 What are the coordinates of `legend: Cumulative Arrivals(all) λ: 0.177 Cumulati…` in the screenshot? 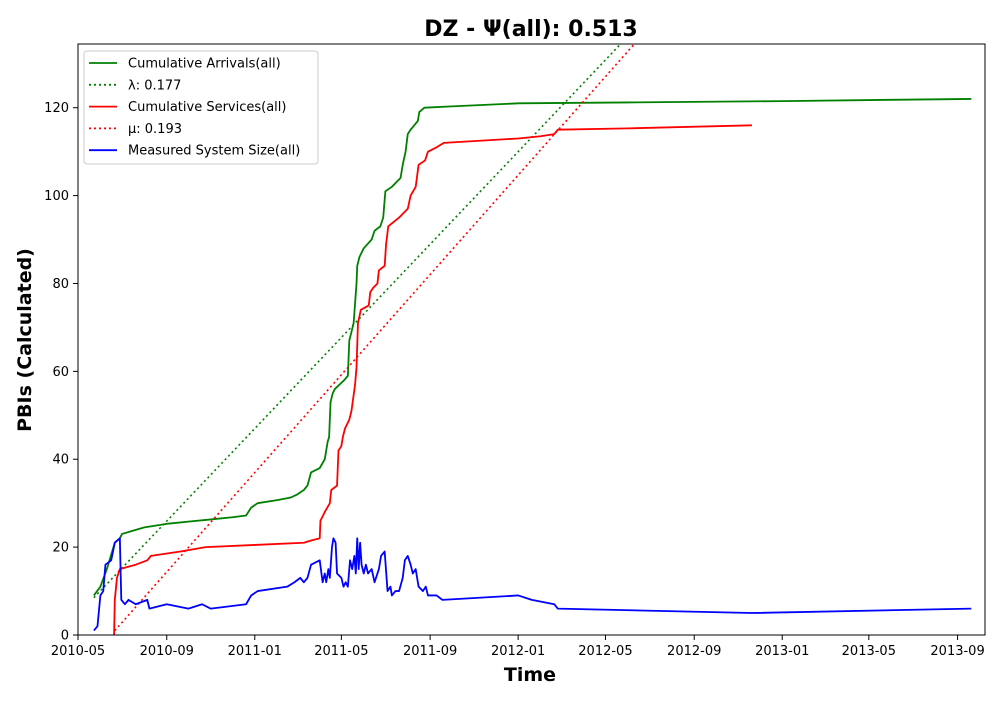 It's located at (201, 107).